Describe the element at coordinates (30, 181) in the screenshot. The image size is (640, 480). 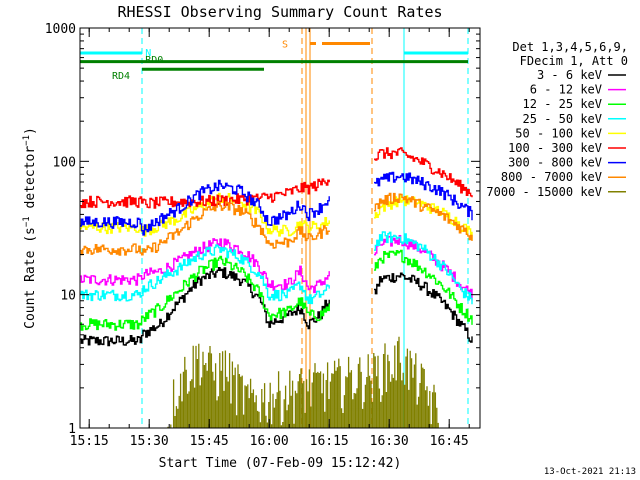
I see `y-label-part-2: detector` at that location.